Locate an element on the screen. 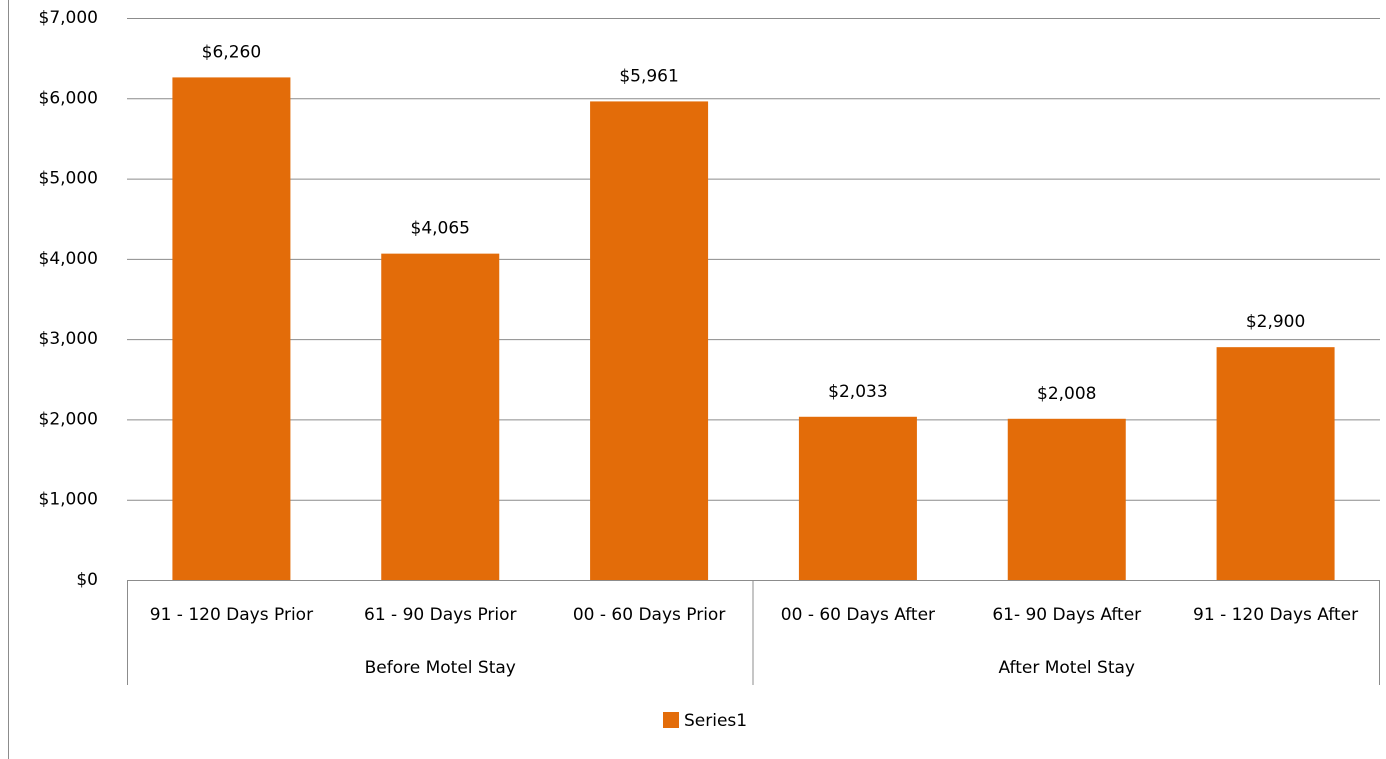  y-tick-label: $3,000 is located at coordinates (68, 339).